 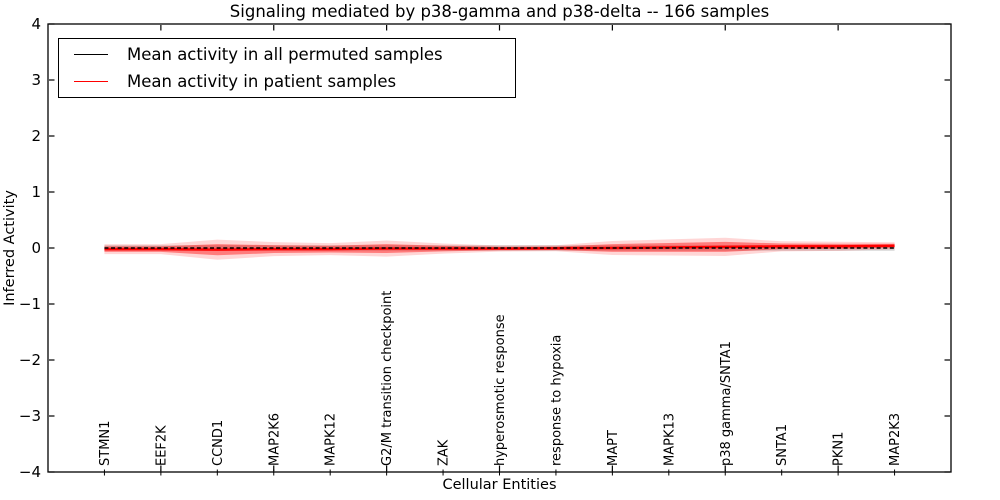 What do you see at coordinates (10, 248) in the screenshot?
I see `y-axis-label: Inferred Activity` at bounding box center [10, 248].